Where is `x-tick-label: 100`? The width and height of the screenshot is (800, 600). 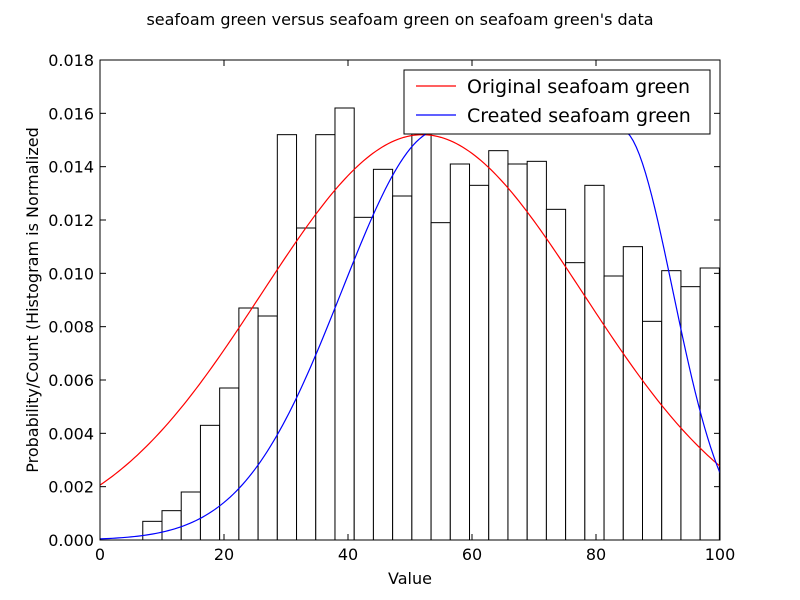
x-tick-label: 100 is located at coordinates (720, 554).